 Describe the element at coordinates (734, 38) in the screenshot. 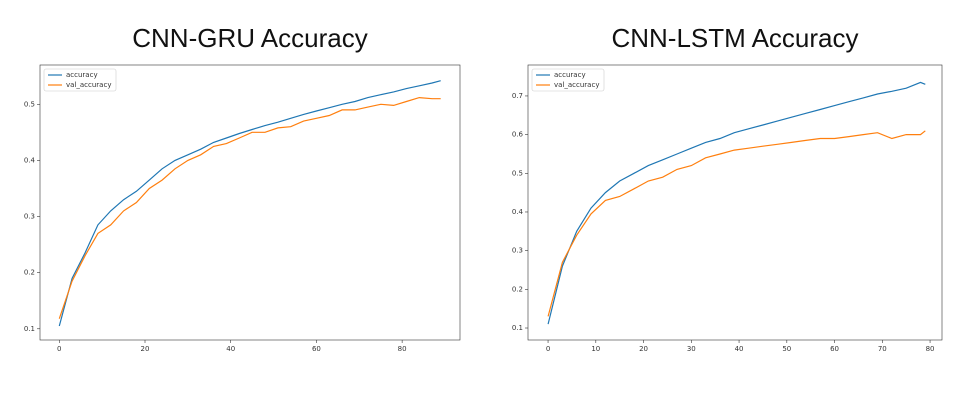

I see `chart-title: CNN-LSTM Accuracy` at that location.